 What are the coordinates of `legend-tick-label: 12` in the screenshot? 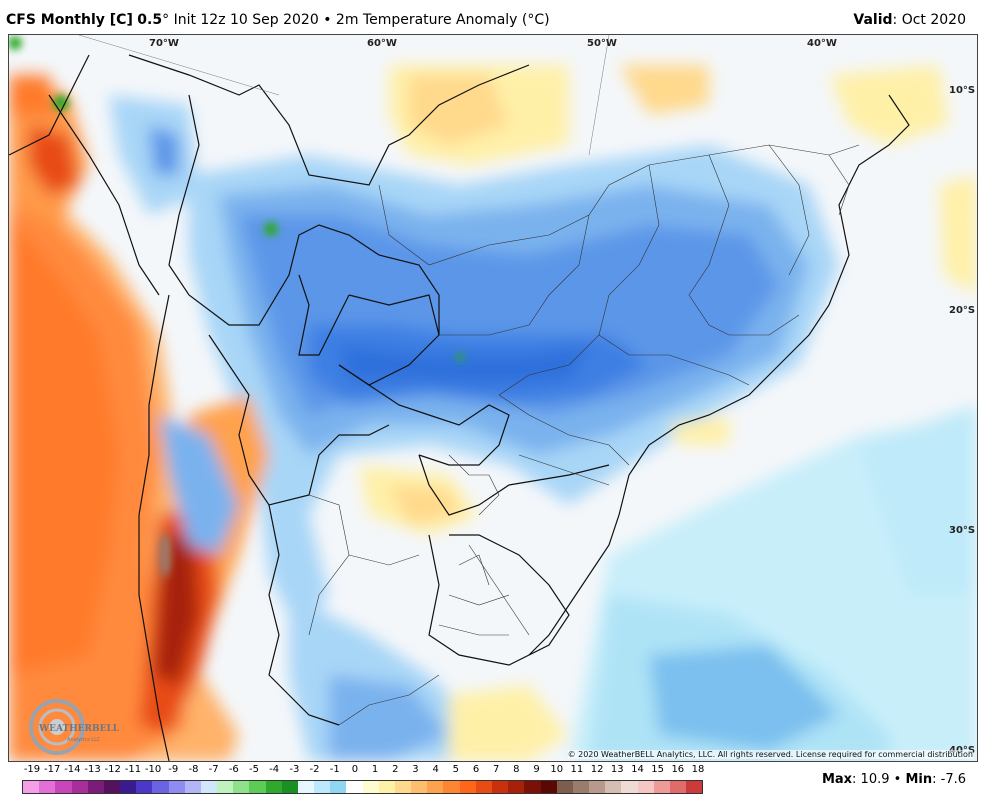 It's located at (597, 769).